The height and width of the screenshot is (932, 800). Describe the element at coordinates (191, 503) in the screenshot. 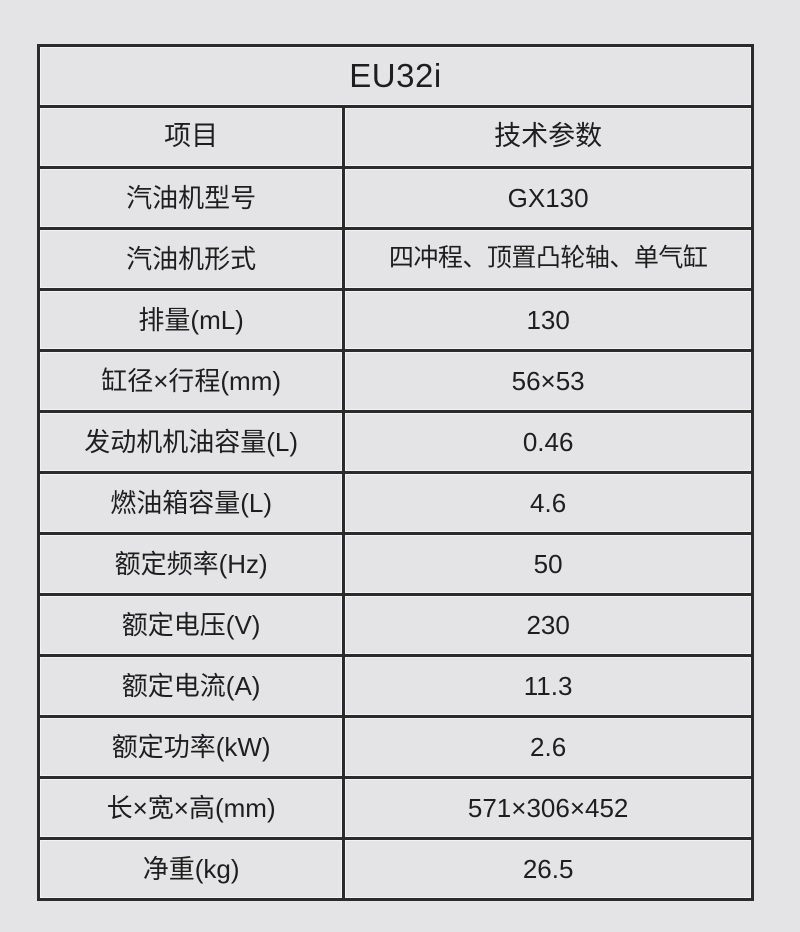

I see `row-label: 燃油箱容量(L)` at that location.